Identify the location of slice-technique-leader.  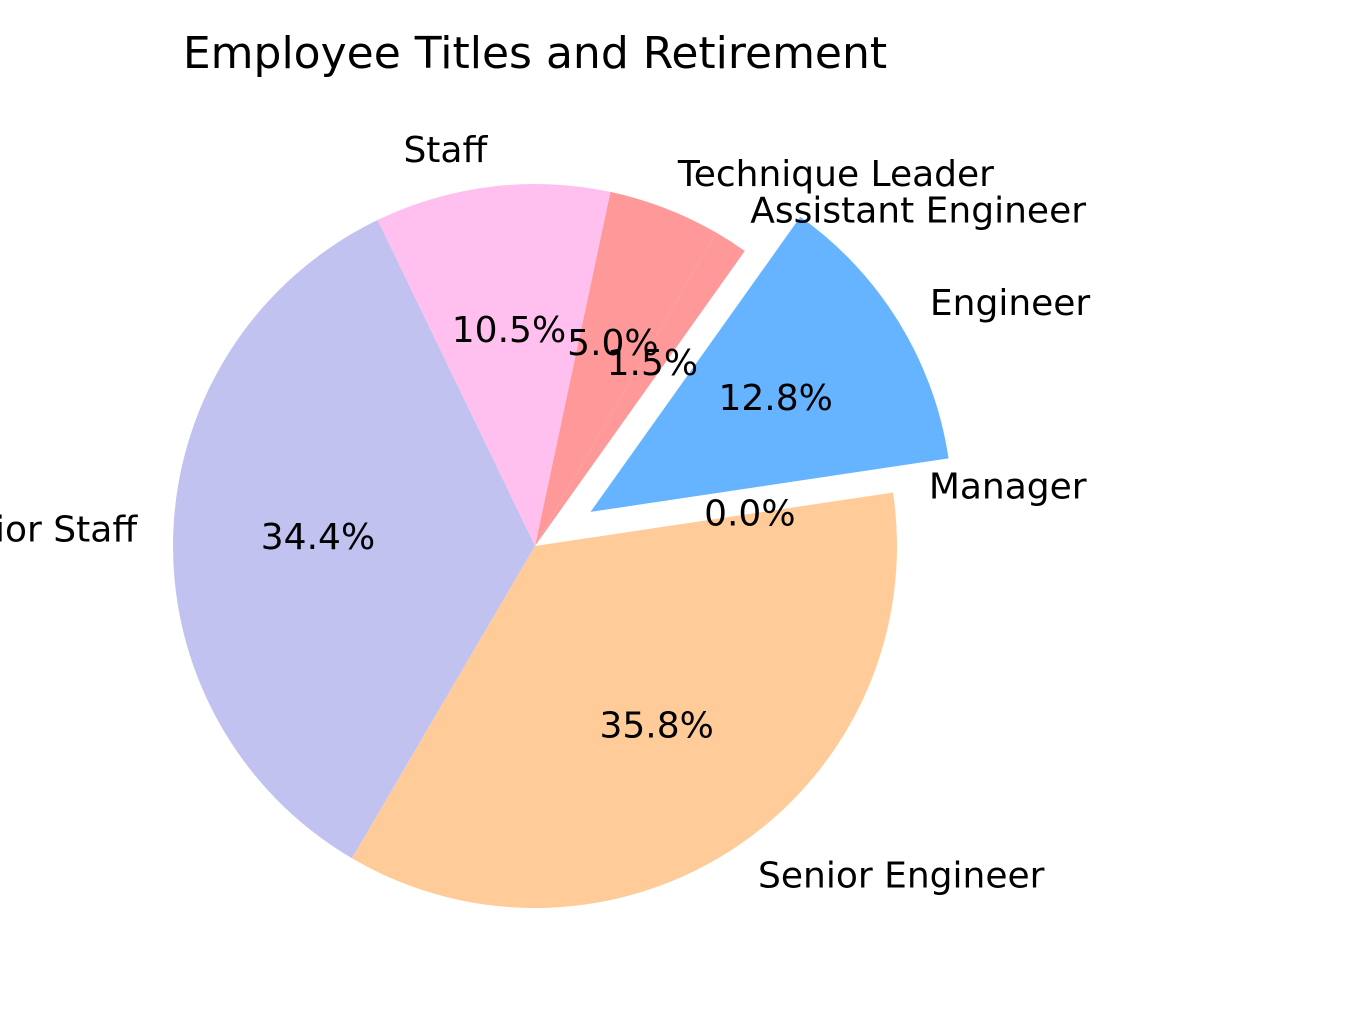
(626, 368).